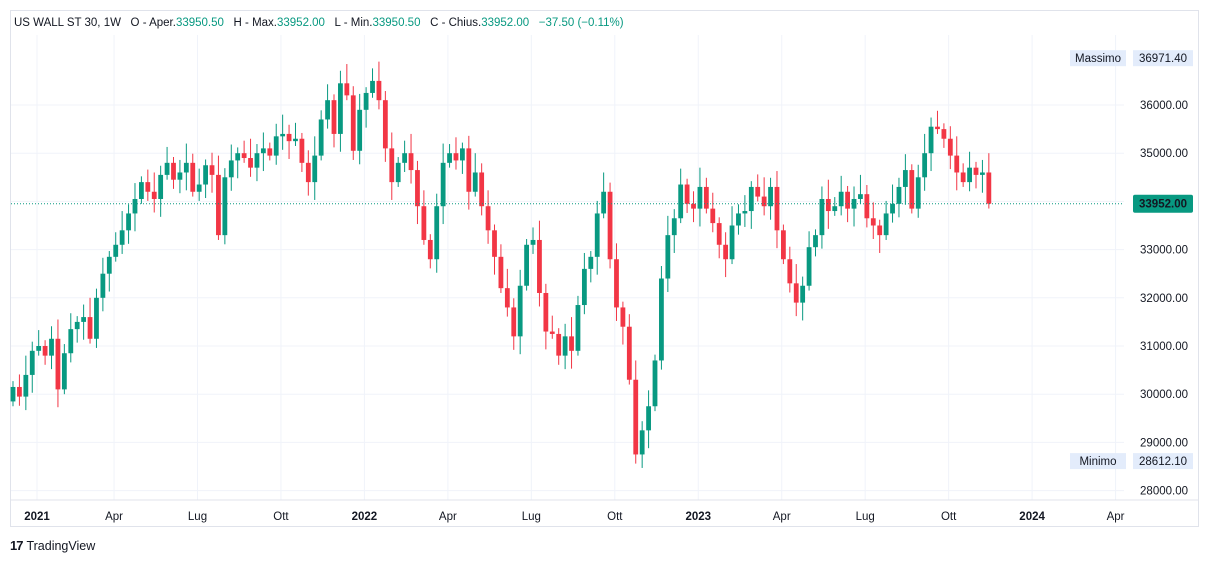  What do you see at coordinates (52, 545) in the screenshot?
I see `tradingview-logo: 17 TradingView` at bounding box center [52, 545].